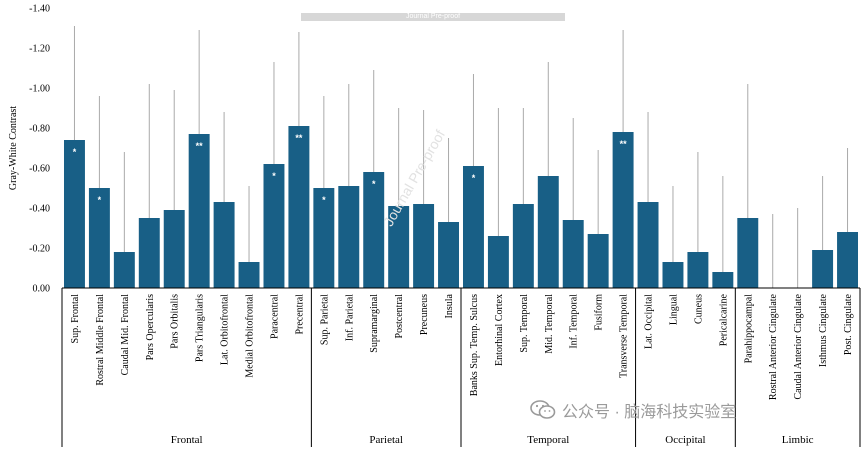  Describe the element at coordinates (698, 309) in the screenshot. I see `x-tick-label: Cuneus` at that location.